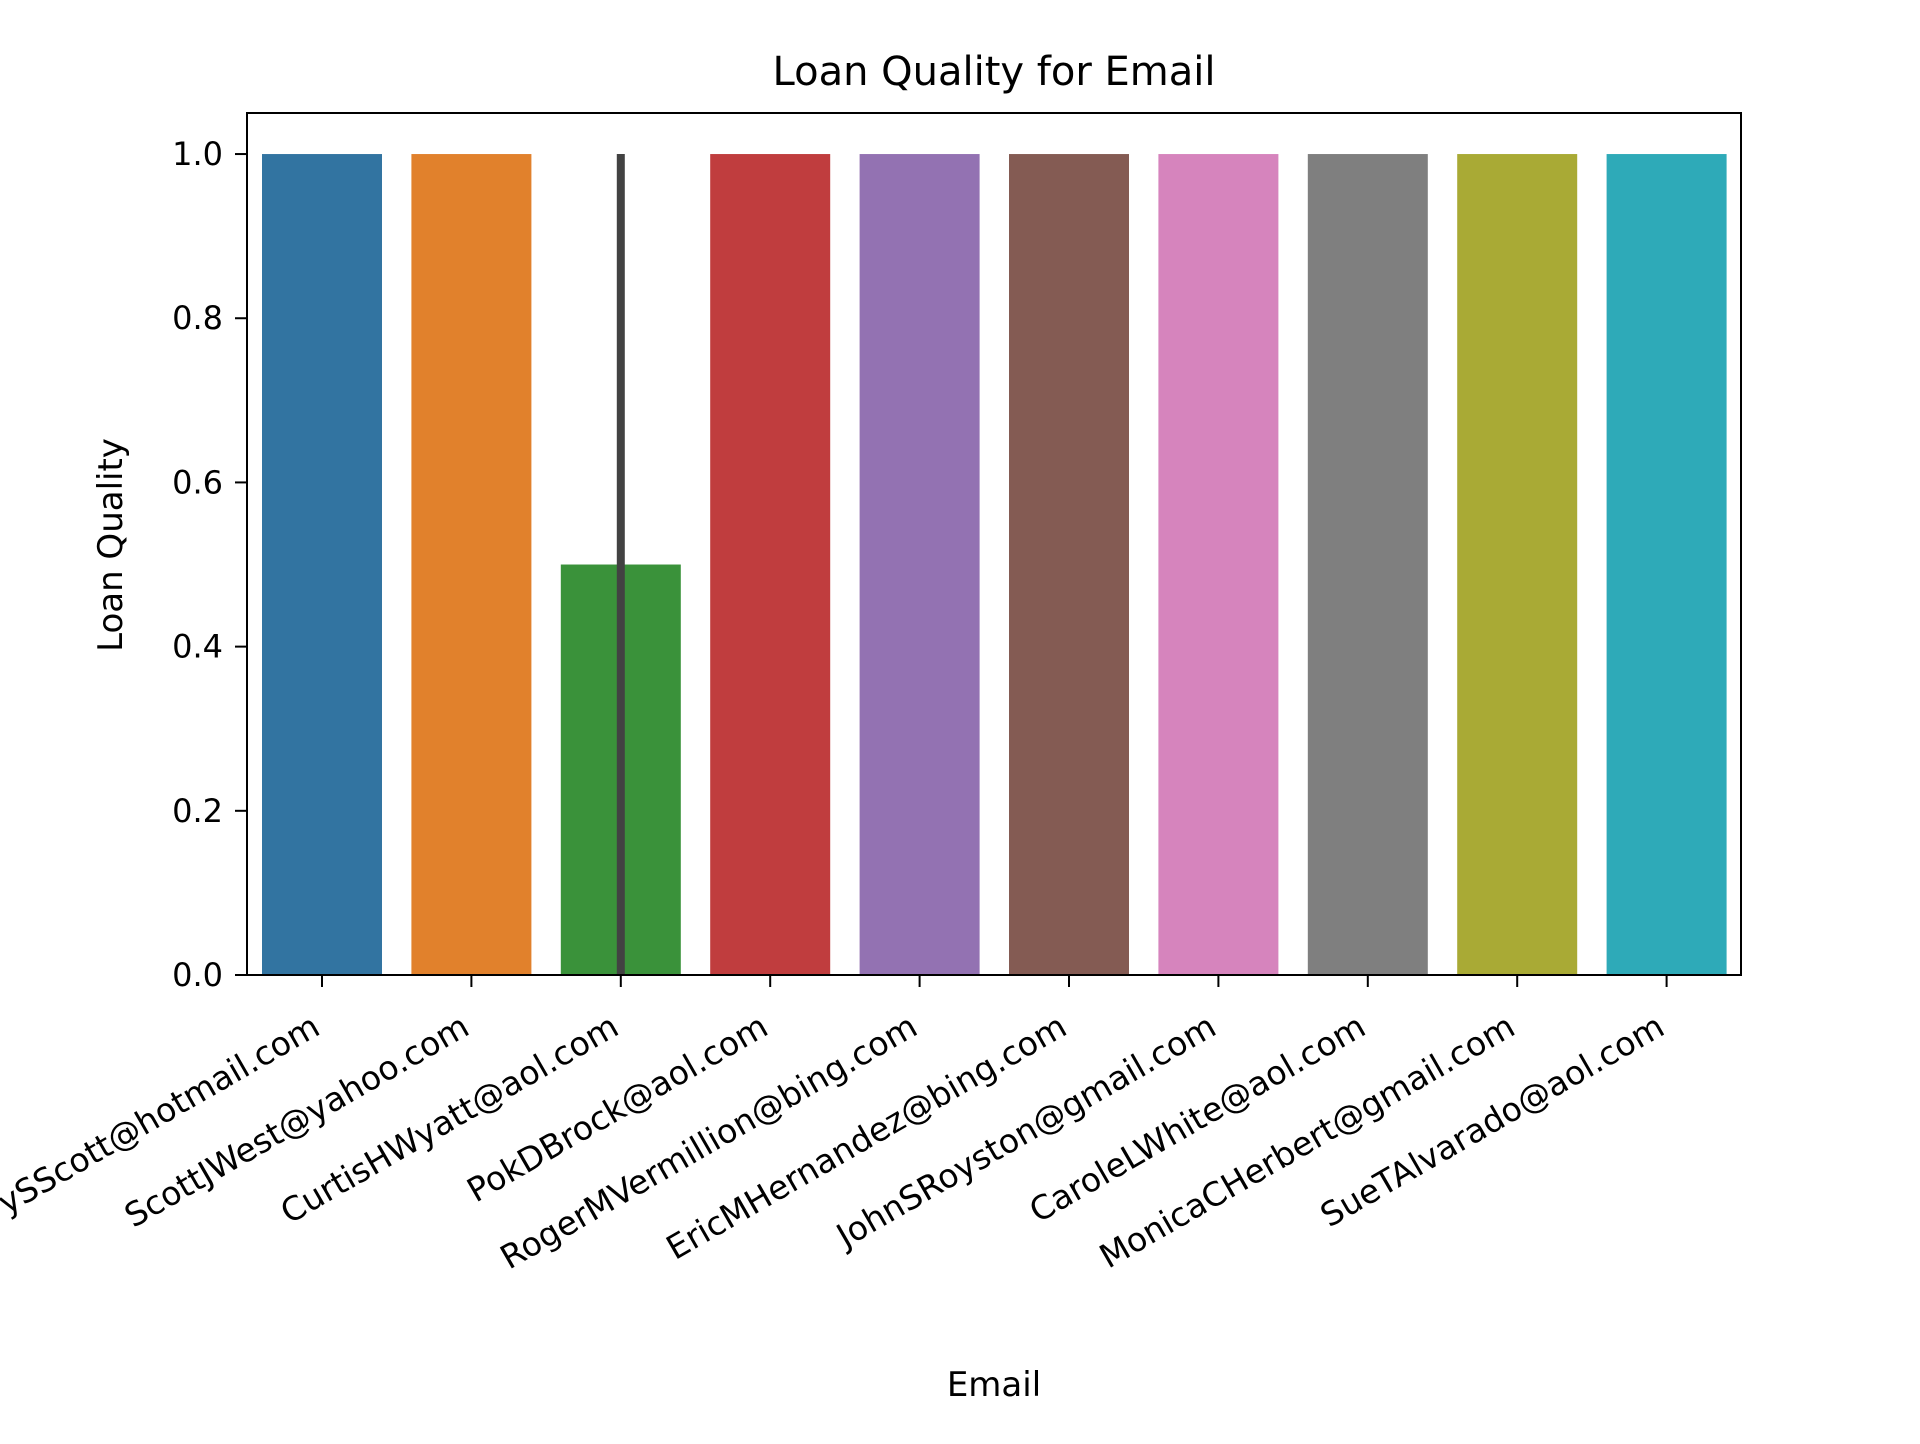 The height and width of the screenshot is (1444, 1920). Describe the element at coordinates (197, 975) in the screenshot. I see `y-tick-label: 0.0` at that location.